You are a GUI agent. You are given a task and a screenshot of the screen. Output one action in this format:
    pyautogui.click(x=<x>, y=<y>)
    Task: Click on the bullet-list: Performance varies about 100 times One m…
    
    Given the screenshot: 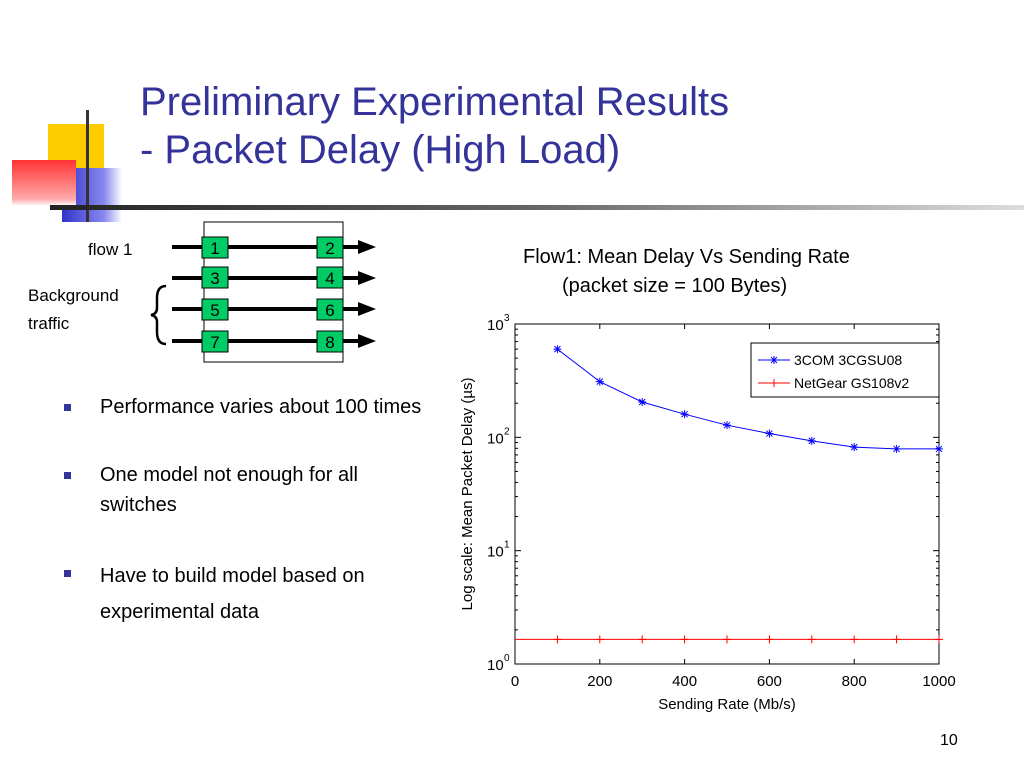 What is the action you would take?
    pyautogui.click(x=242, y=511)
    